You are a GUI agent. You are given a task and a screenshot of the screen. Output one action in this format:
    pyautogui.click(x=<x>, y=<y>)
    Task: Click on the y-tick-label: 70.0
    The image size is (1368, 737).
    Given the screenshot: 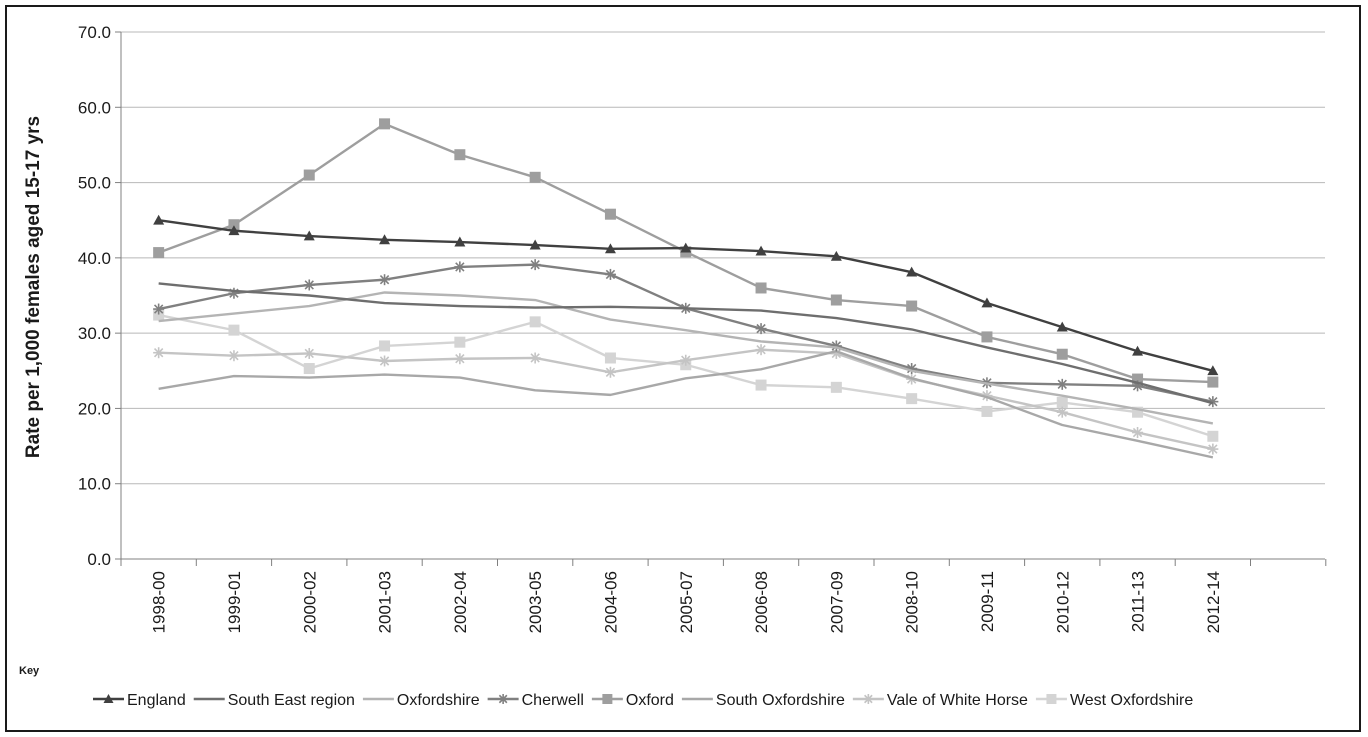 What is the action you would take?
    pyautogui.click(x=94, y=32)
    